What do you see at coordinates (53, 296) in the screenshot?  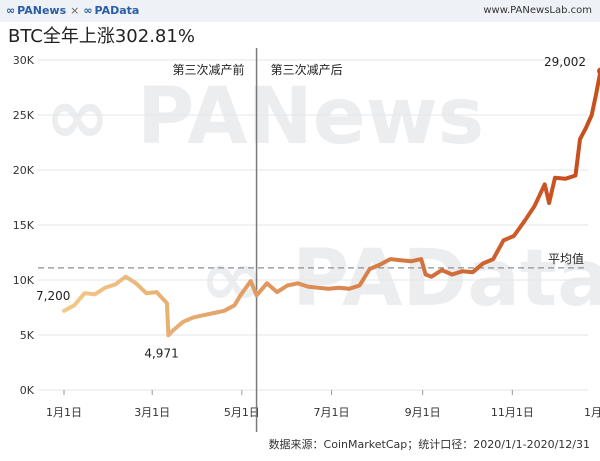 I see `start-value-label: 7,200` at bounding box center [53, 296].